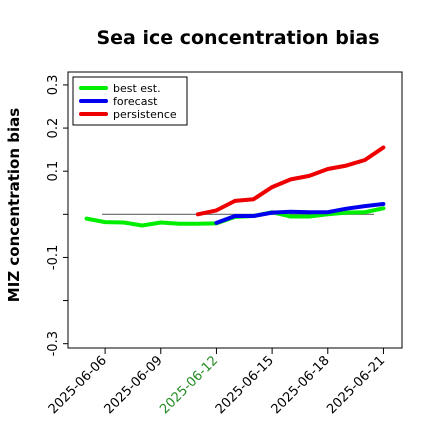 The height and width of the screenshot is (440, 440). What do you see at coordinates (356, 385) in the screenshot?
I see `x-tick-label-5: 2025-06-21` at bounding box center [356, 385].